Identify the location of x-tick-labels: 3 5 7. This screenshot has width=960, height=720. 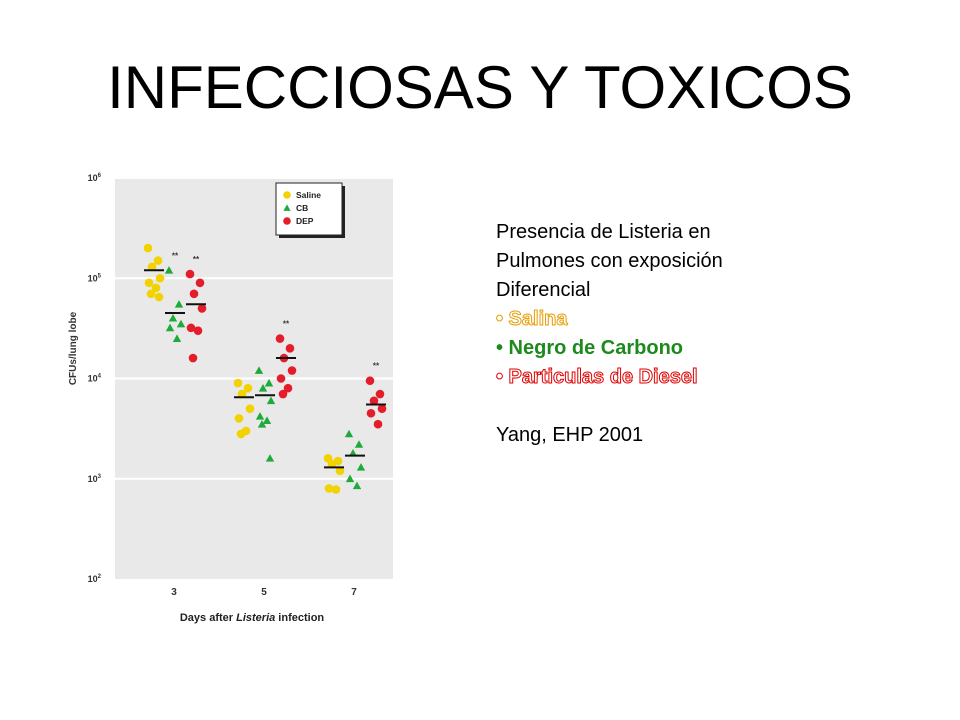
(264, 592).